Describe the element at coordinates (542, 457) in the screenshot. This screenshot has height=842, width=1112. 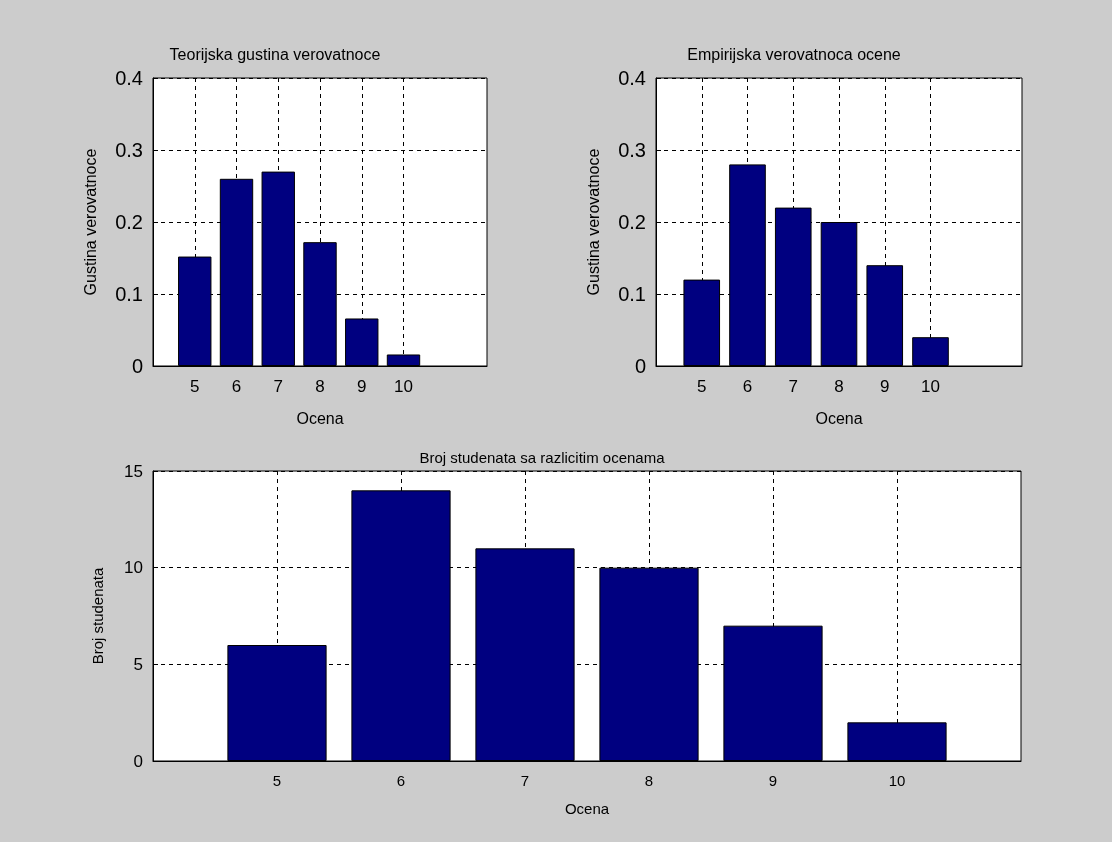
I see `chart-title: Broj studenata sa razlicitim ocenama` at that location.